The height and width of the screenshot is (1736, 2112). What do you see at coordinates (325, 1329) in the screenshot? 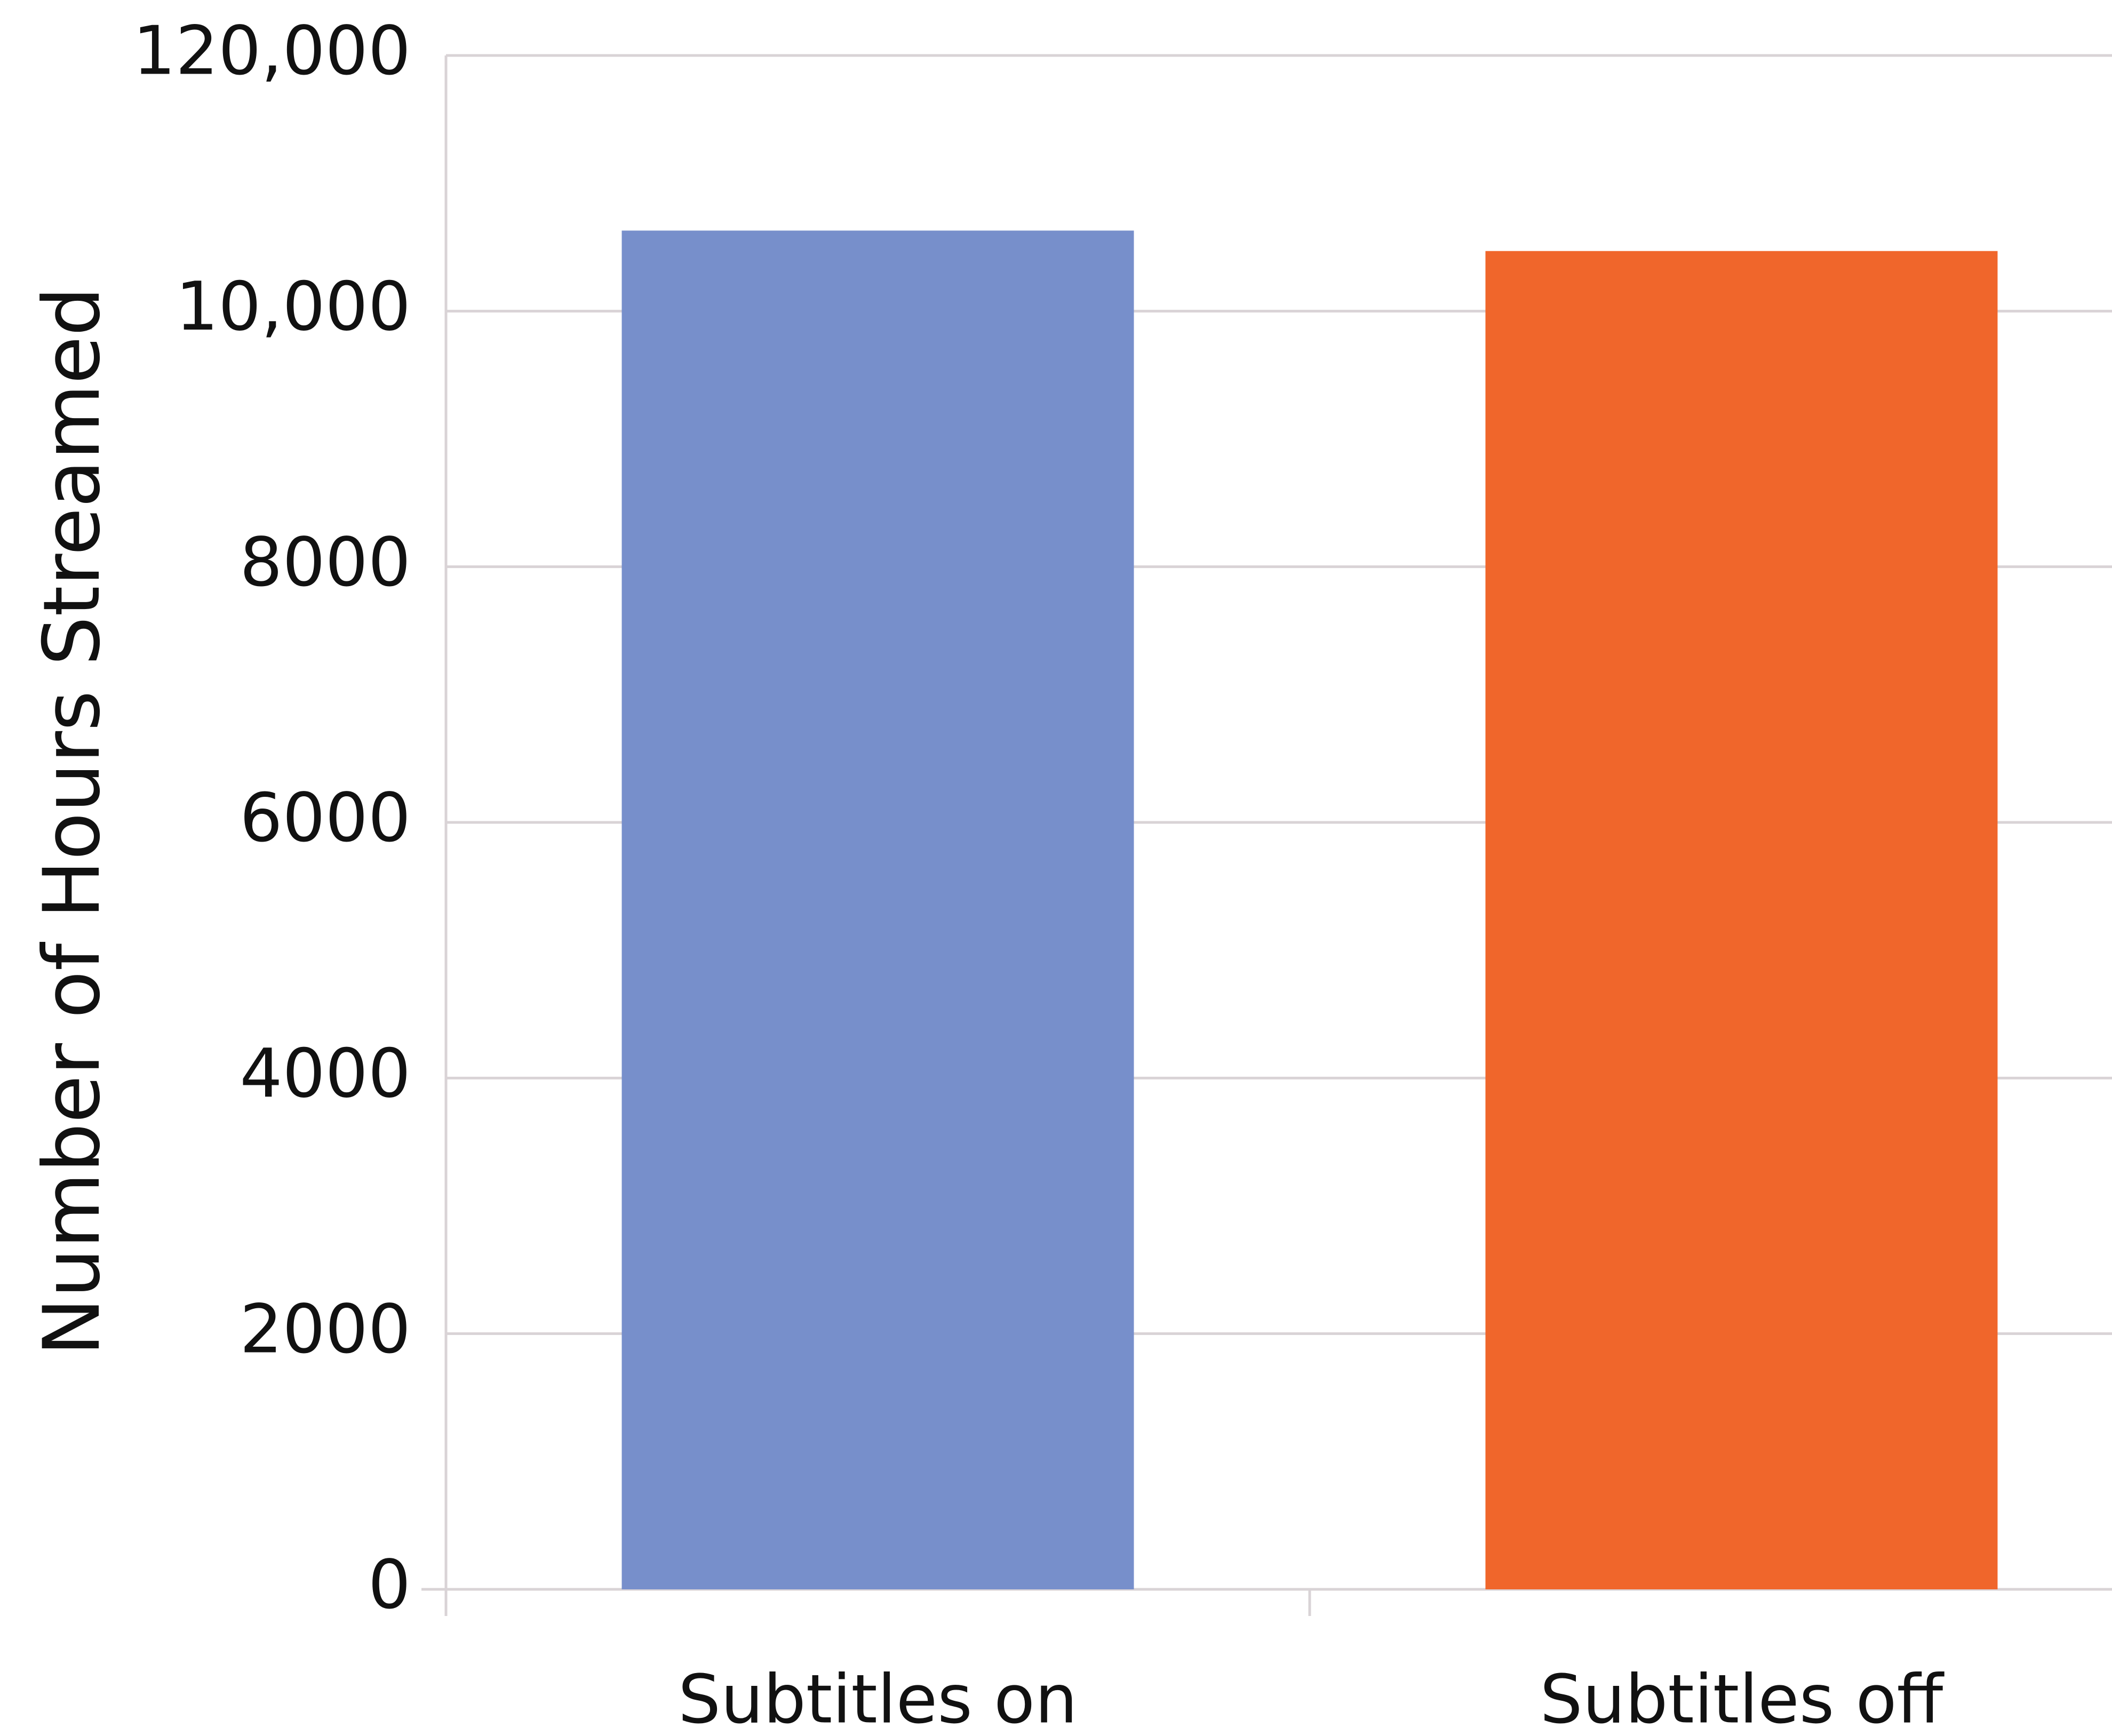
I see `y-tick-label: 2000` at bounding box center [325, 1329].